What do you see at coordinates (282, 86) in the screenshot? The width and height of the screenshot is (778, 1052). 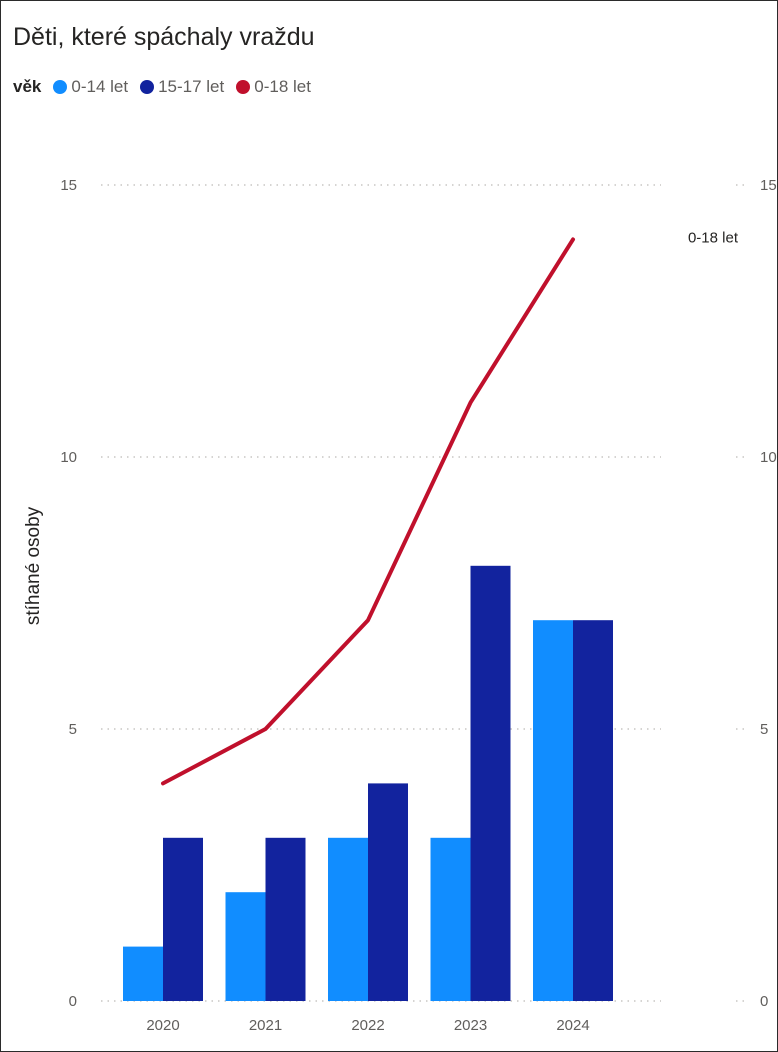 I see `legend-label: 0-18 let` at bounding box center [282, 86].